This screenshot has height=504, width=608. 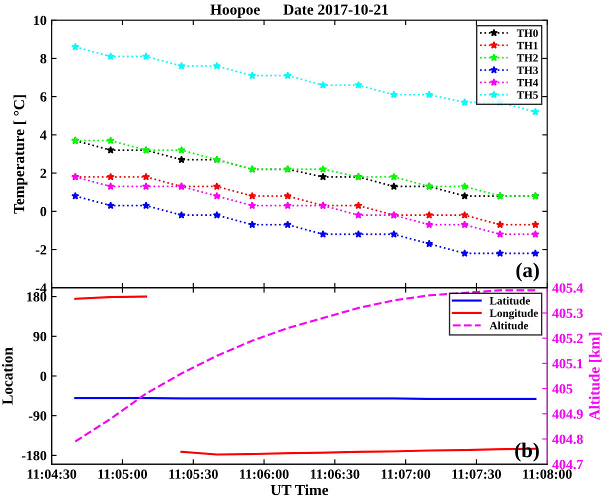 I want to click on x-tick-label: 11:06:30, so click(x=335, y=474).